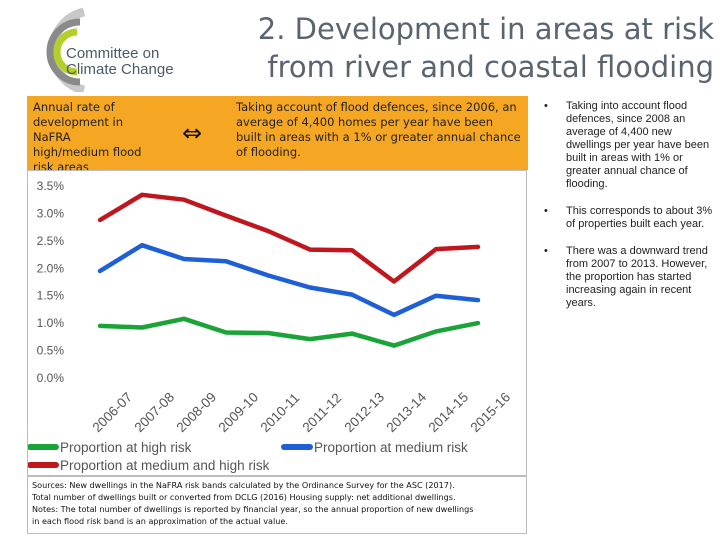 This screenshot has height=540, width=720. Describe the element at coordinates (322, 412) in the screenshot. I see `x-tick-label: 2011-12` at that location.